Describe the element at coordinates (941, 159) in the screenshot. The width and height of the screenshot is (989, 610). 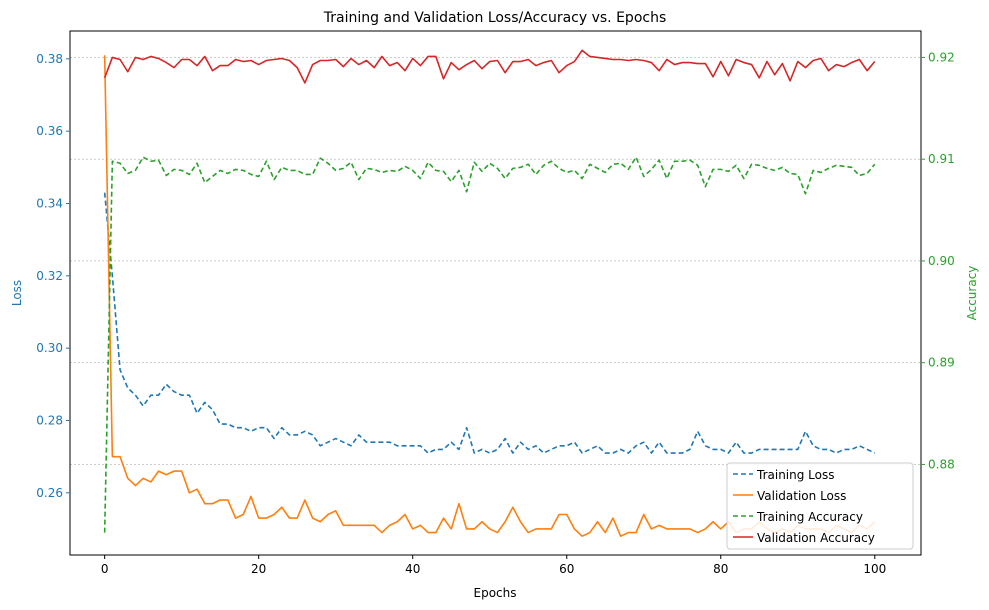
I see `y-right-tick-label: 0.91` at that location.